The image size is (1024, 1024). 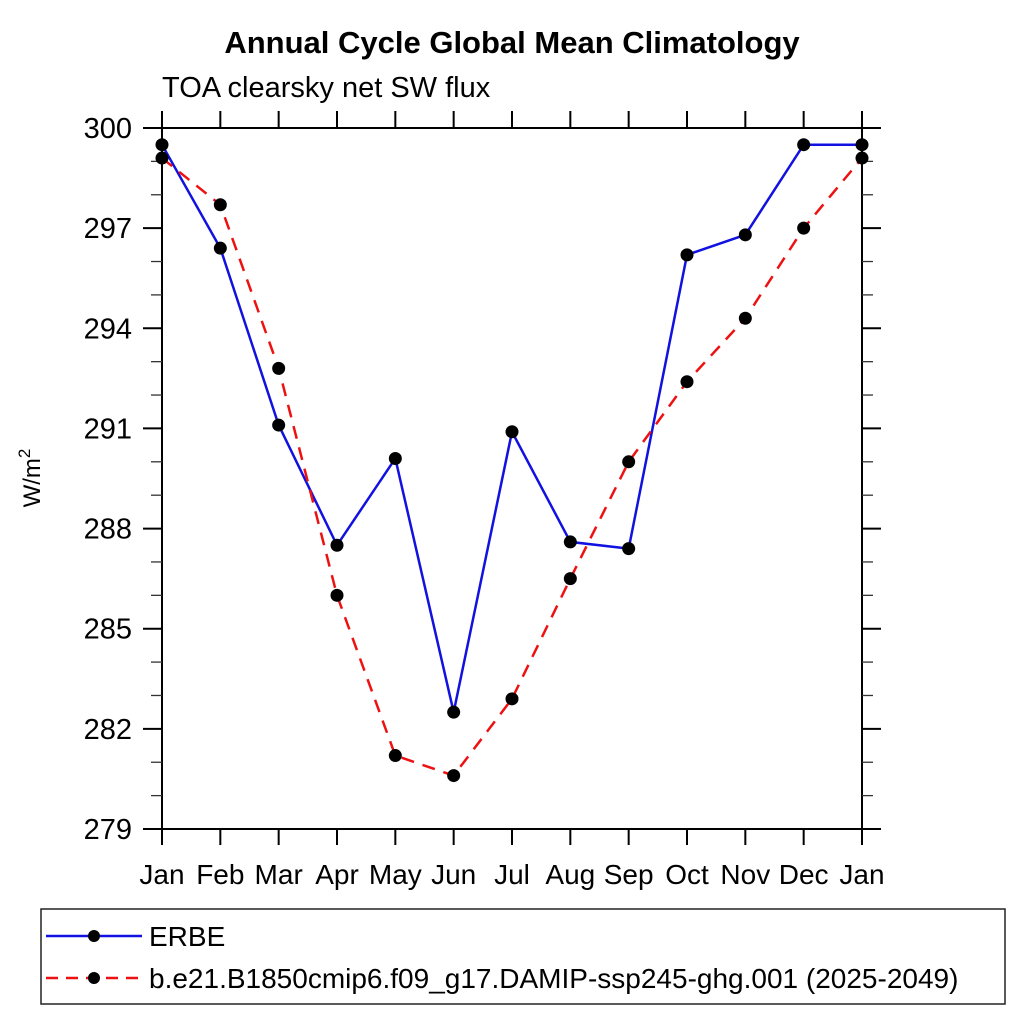 What do you see at coordinates (326, 88) in the screenshot?
I see `chart-subtitle: TOA clearsky net SW flux` at bounding box center [326, 88].